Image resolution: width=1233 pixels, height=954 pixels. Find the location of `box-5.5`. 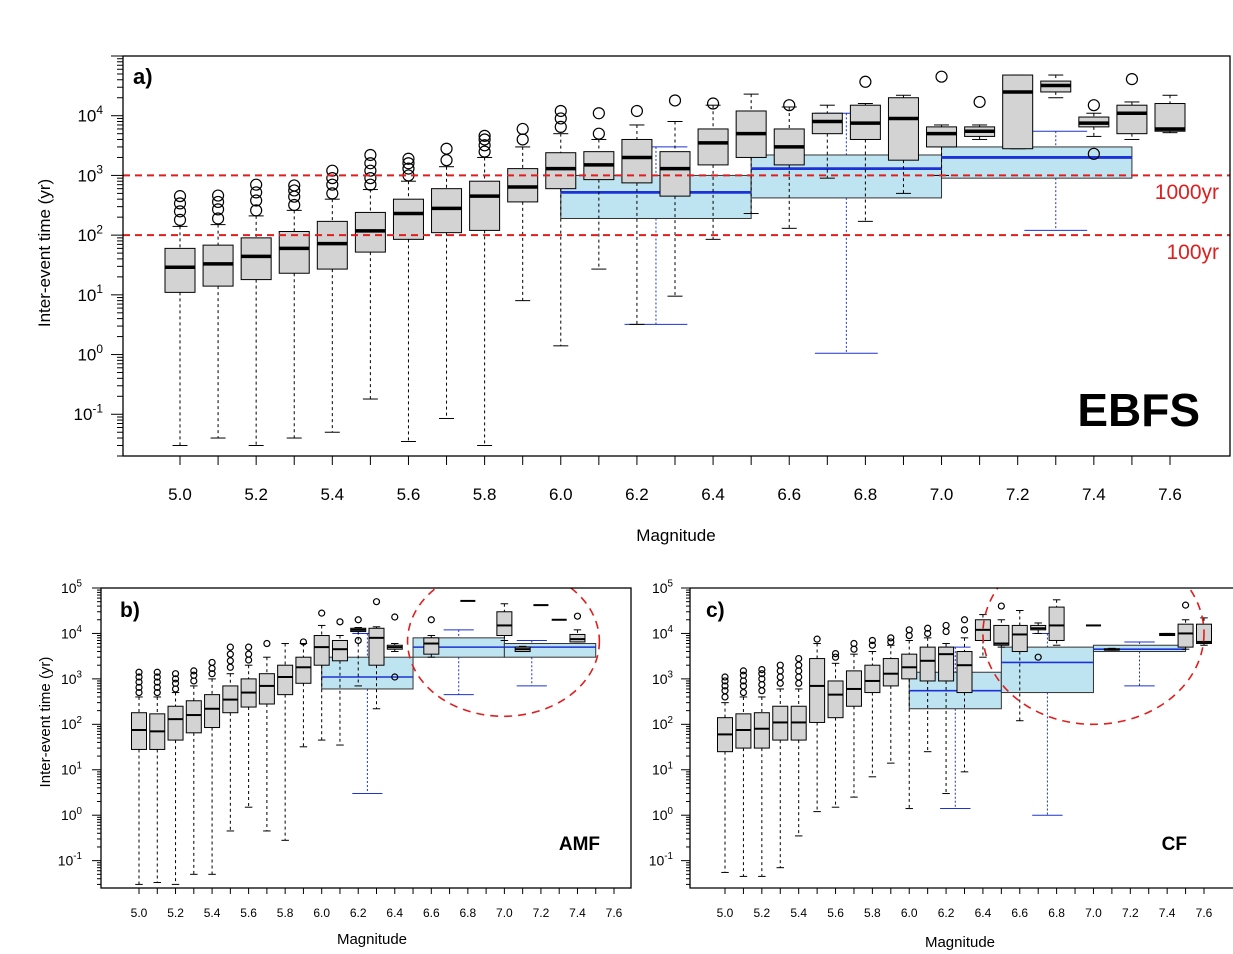

box-5.5 is located at coordinates (370, 274).